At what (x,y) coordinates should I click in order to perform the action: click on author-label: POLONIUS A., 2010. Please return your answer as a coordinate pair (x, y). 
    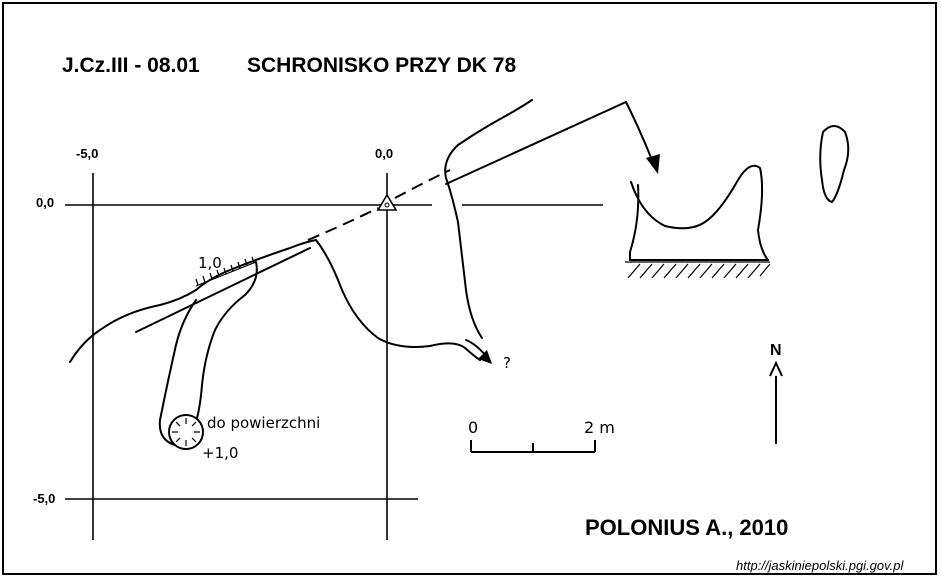
    Looking at the image, I should click on (686, 527).